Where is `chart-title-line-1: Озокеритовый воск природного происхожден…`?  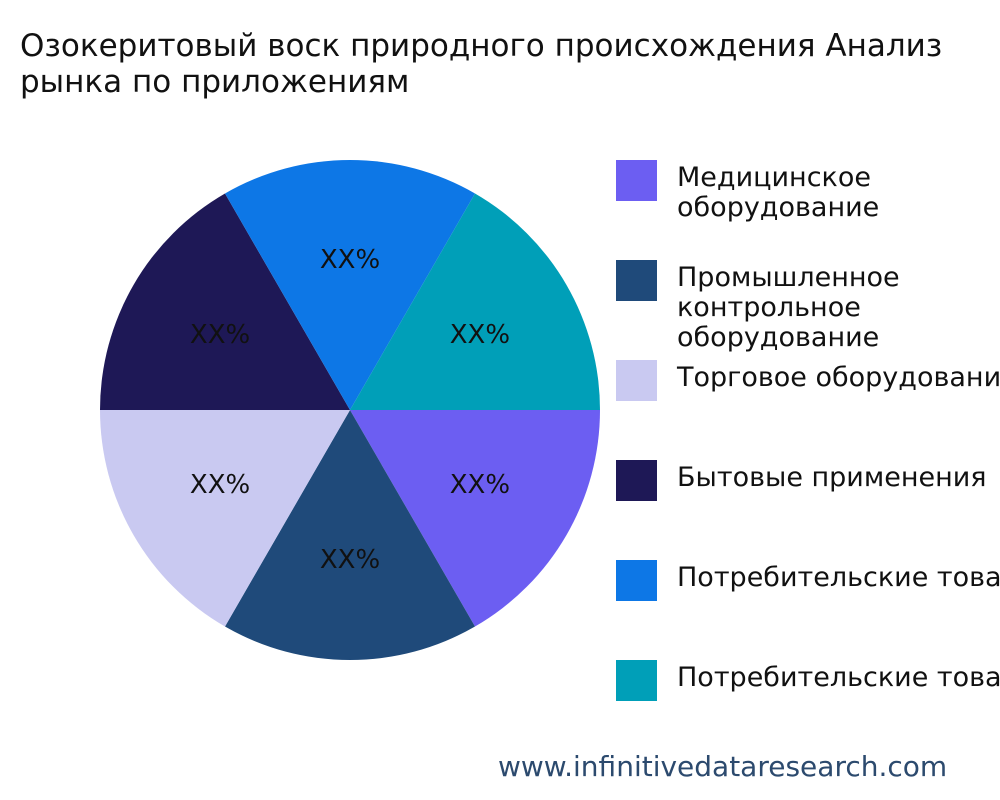
chart-title-line-1: Озокеритовый воск природного происхожден… is located at coordinates (481, 46).